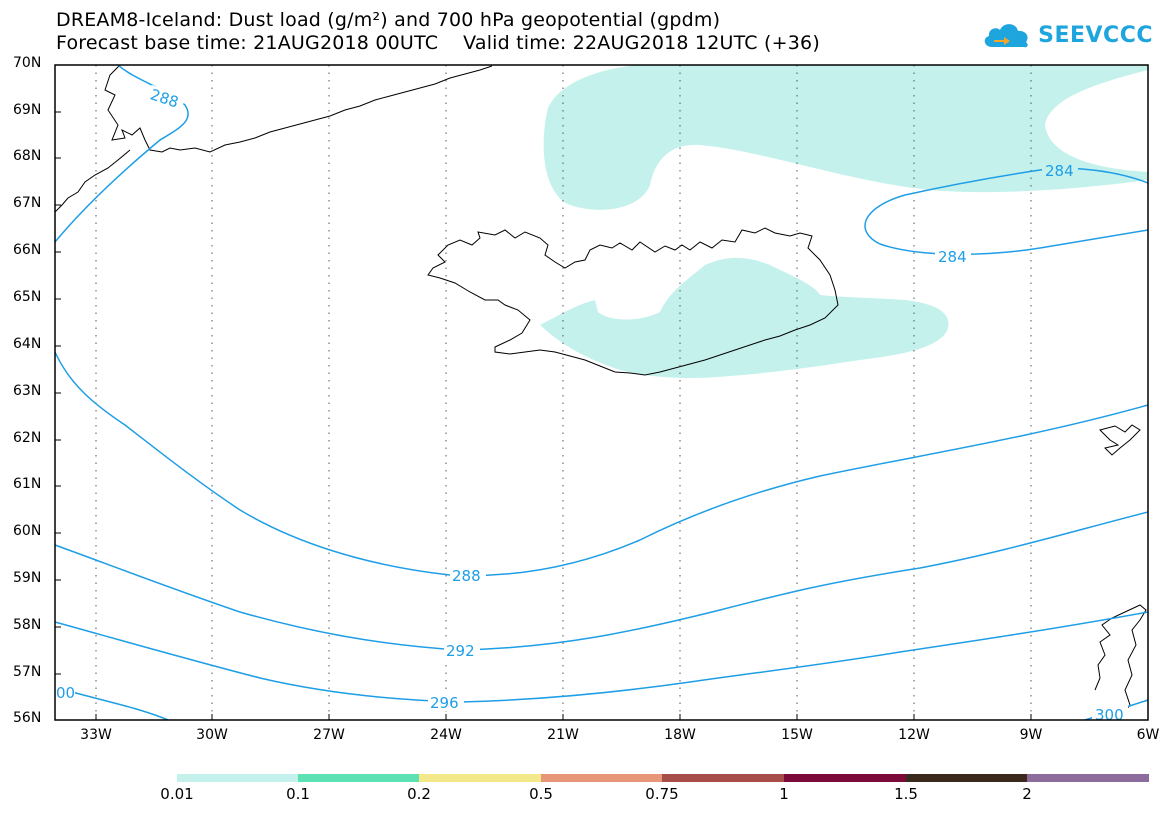 The image size is (1175, 815). What do you see at coordinates (680, 735) in the screenshot?
I see `lon-label-18w: 18W` at bounding box center [680, 735].